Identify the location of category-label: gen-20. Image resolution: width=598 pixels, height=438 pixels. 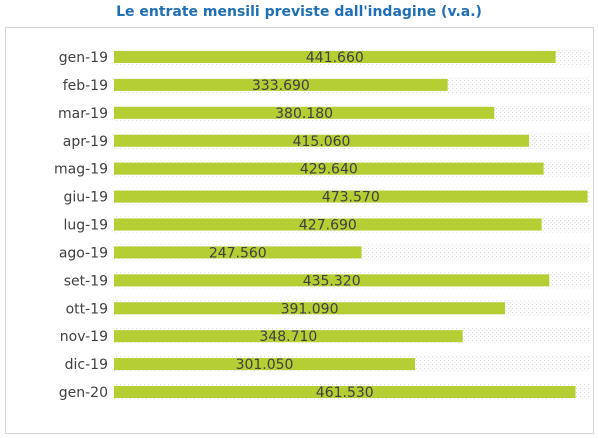
(83, 393).